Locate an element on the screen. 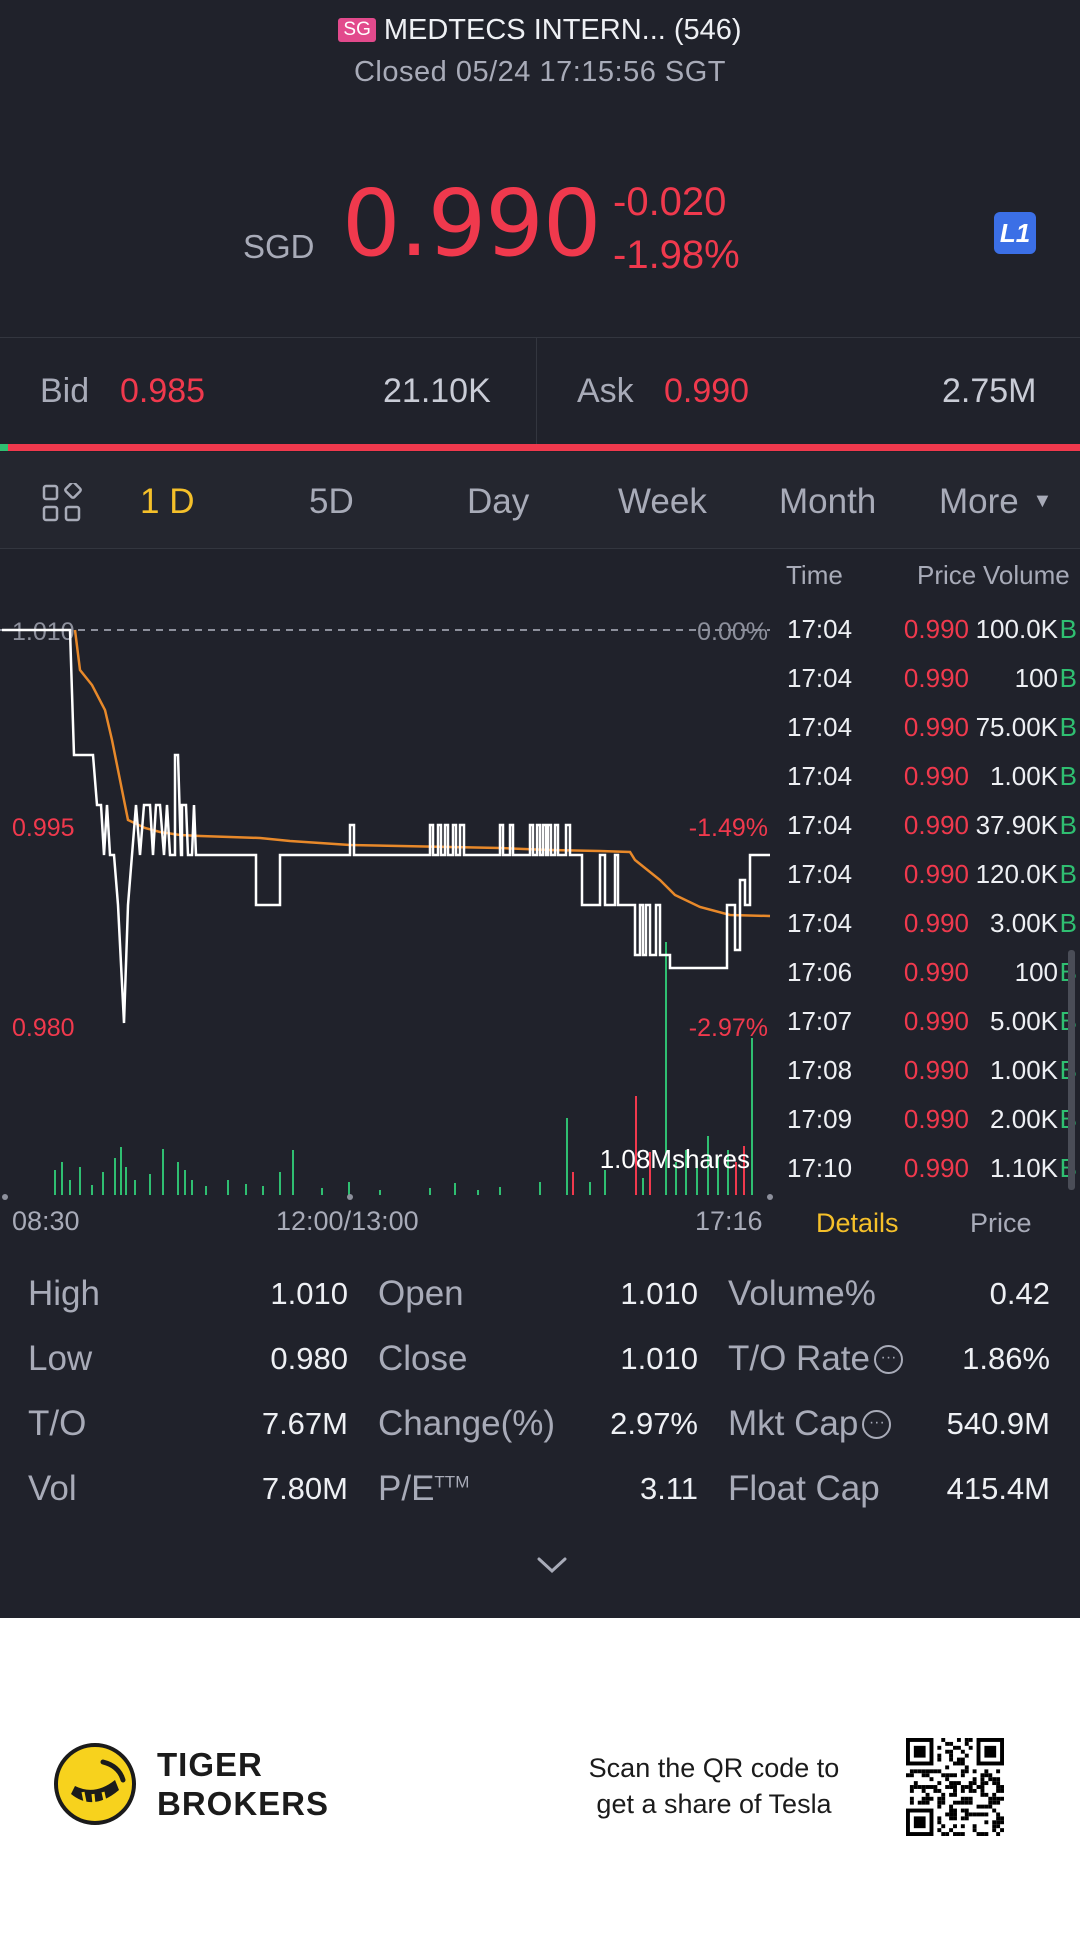 The image size is (1080, 1950). y-label-bottom: 0.980 is located at coordinates (43, 1028).